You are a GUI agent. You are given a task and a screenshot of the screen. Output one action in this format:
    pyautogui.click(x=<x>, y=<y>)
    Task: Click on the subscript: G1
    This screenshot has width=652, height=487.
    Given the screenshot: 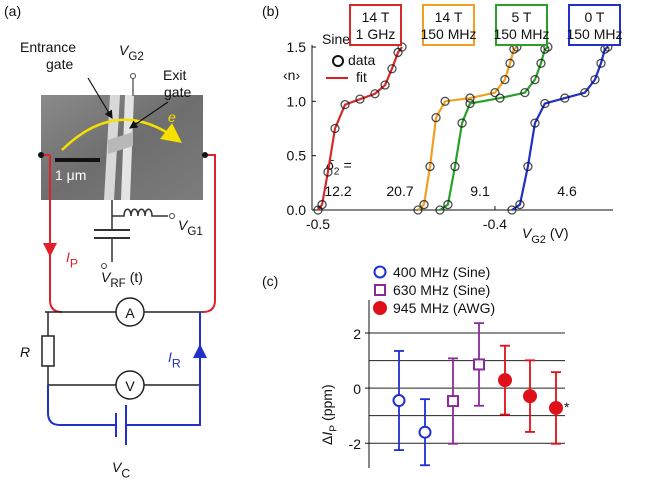 What is the action you would take?
    pyautogui.click(x=194, y=232)
    